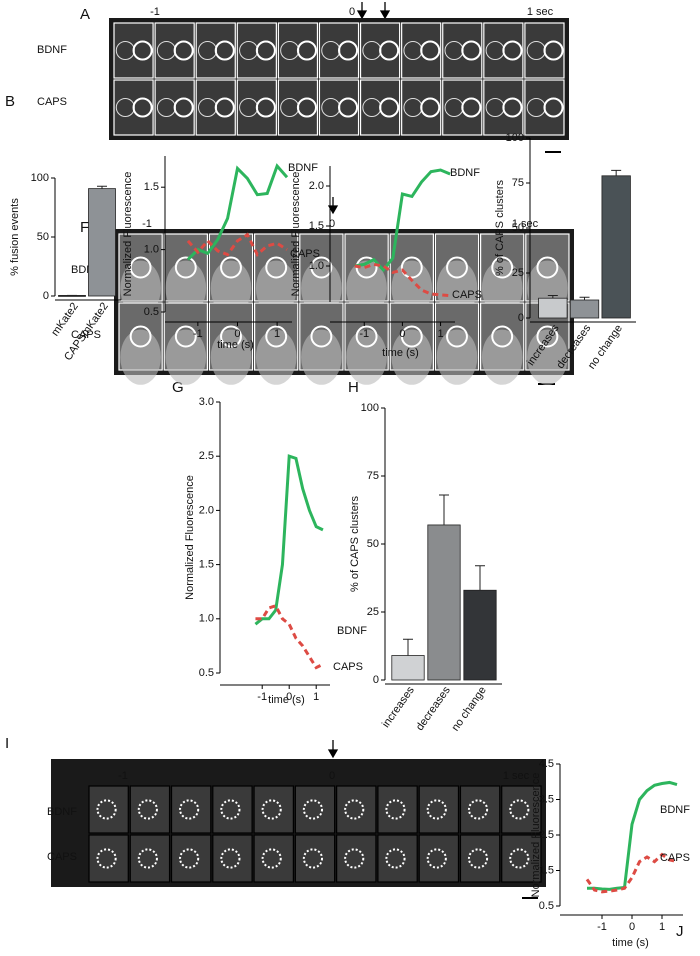  Describe the element at coordinates (15, 237) in the screenshot. I see `y-axis-label: % fusion events` at that location.